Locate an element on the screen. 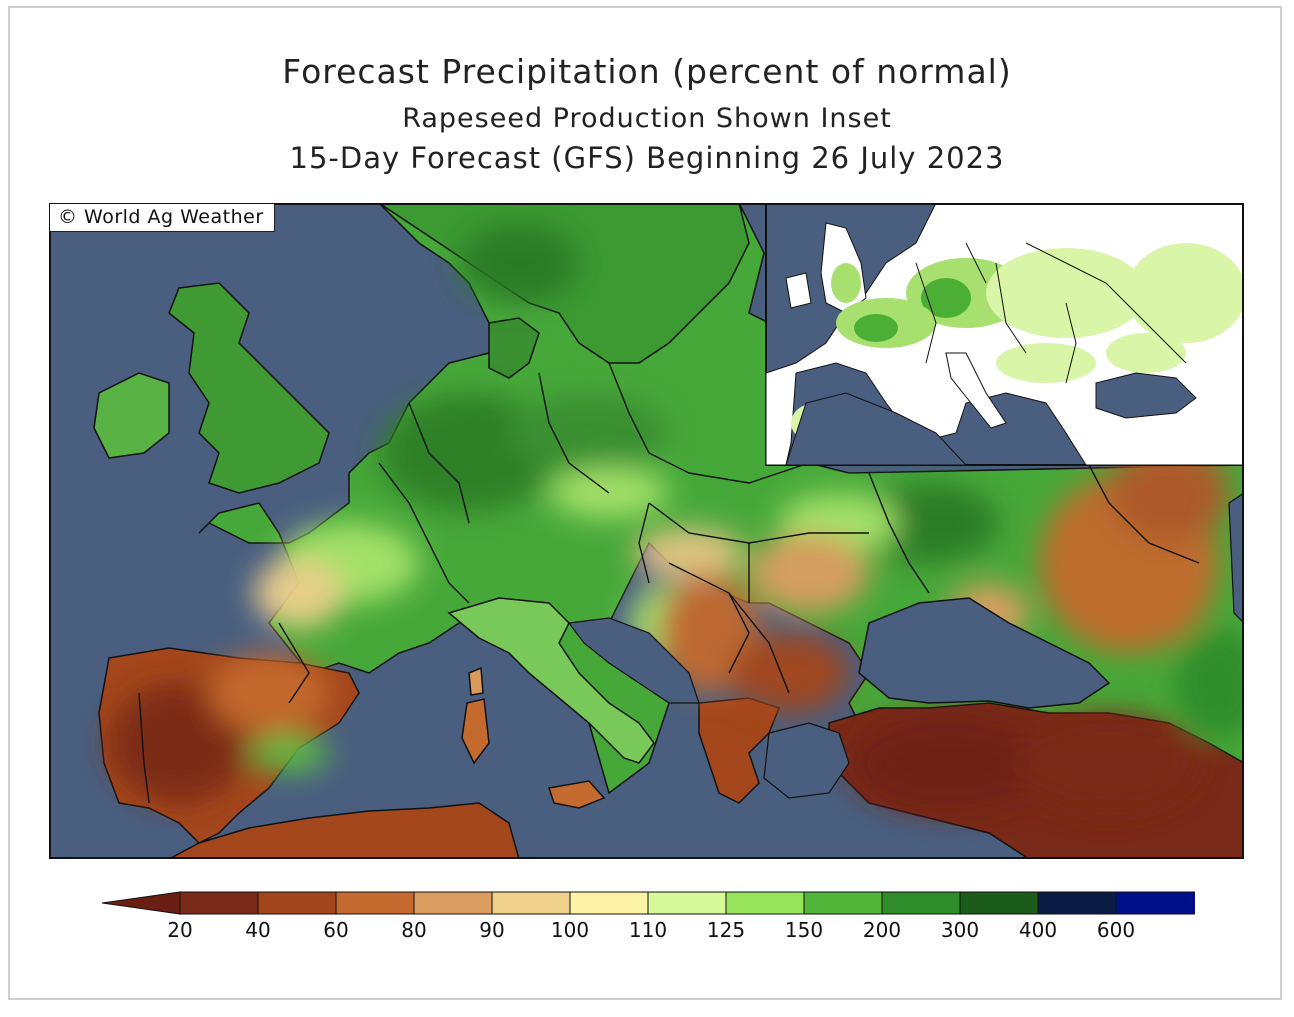 This screenshot has width=1294, height=1017. land-sardinia is located at coordinates (475, 731).